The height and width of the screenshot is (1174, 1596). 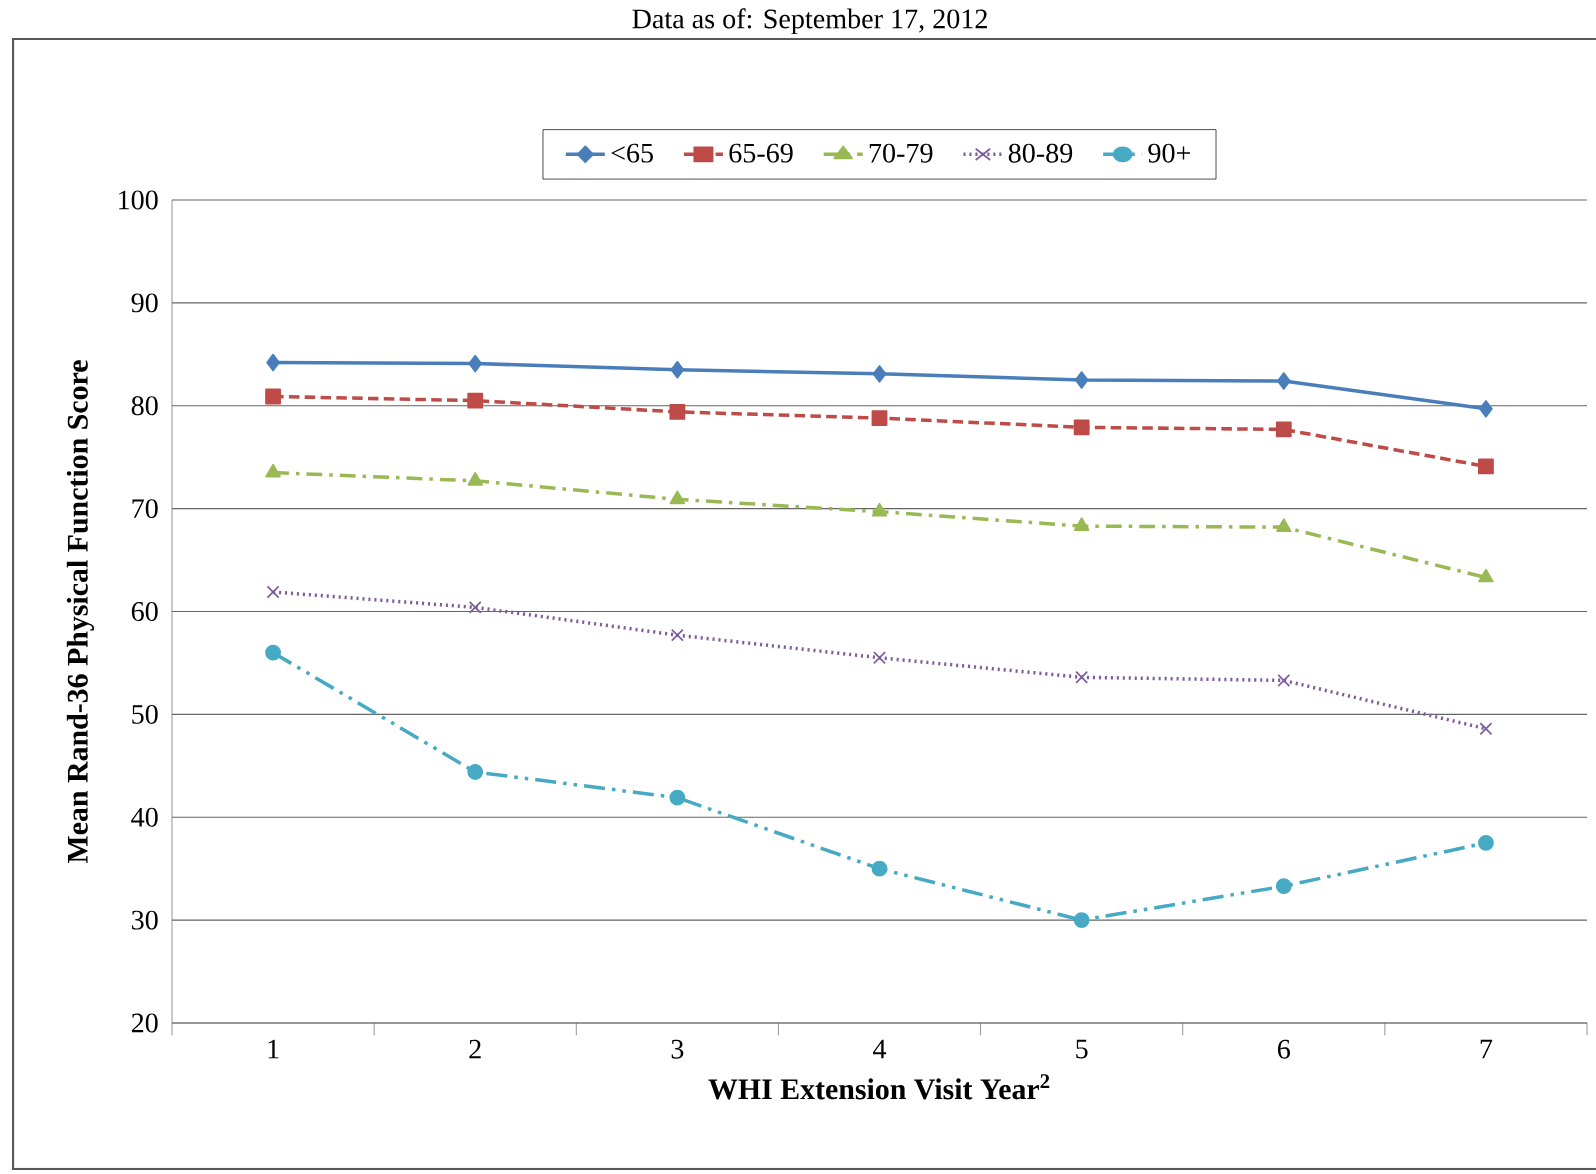 I want to click on x-tick-label: 4, so click(x=880, y=1049).